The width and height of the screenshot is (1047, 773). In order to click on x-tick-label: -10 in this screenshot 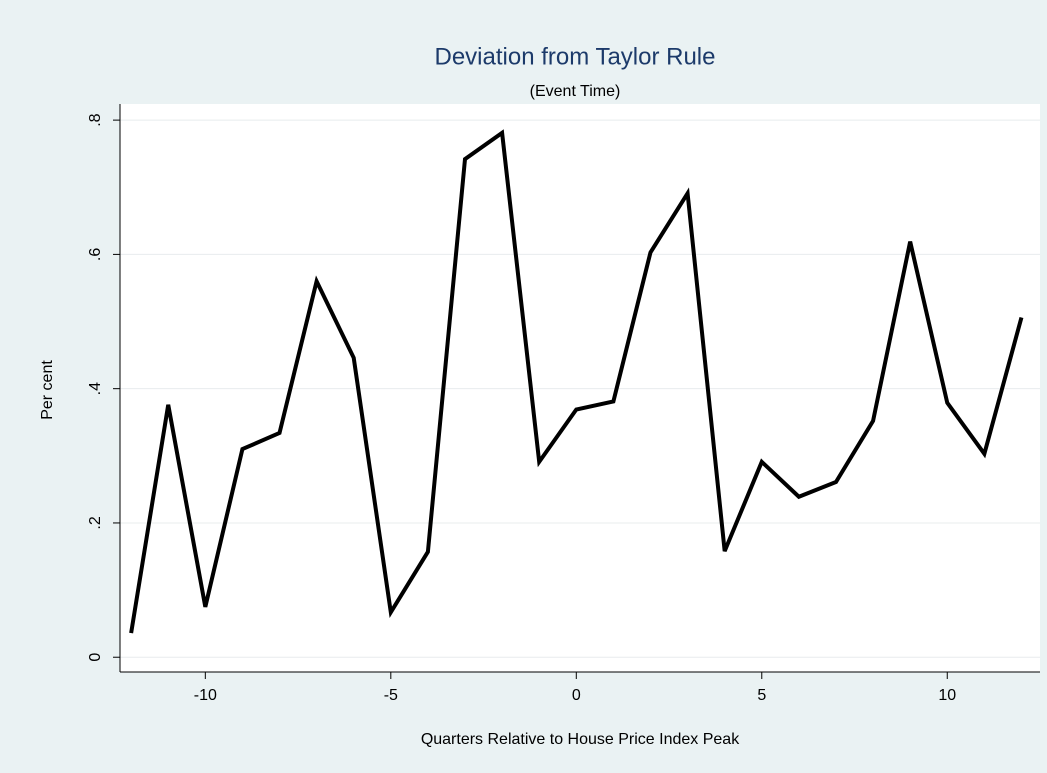, I will do `click(205, 695)`.